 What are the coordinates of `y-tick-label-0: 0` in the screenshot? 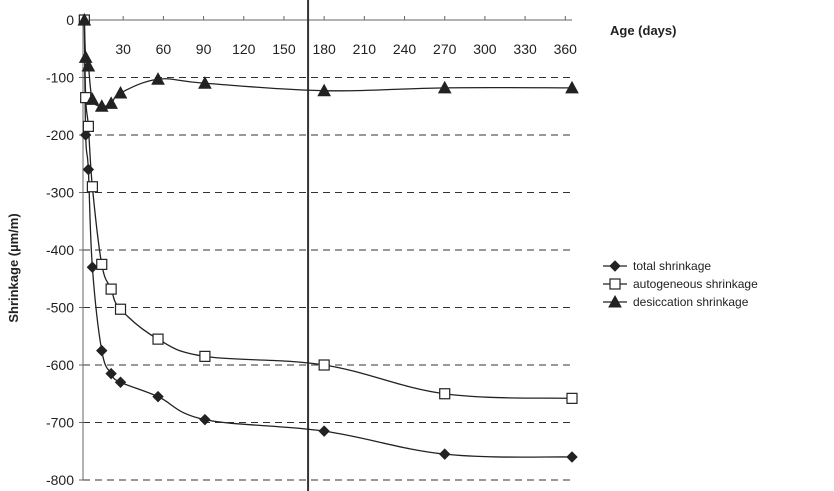 It's located at (70, 20).